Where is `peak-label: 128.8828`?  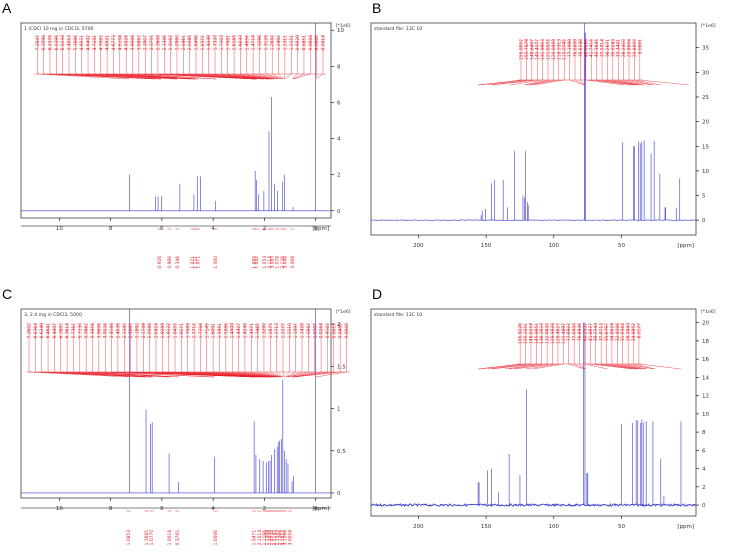
peak-label: 128.8828 is located at coordinates (553, 333).